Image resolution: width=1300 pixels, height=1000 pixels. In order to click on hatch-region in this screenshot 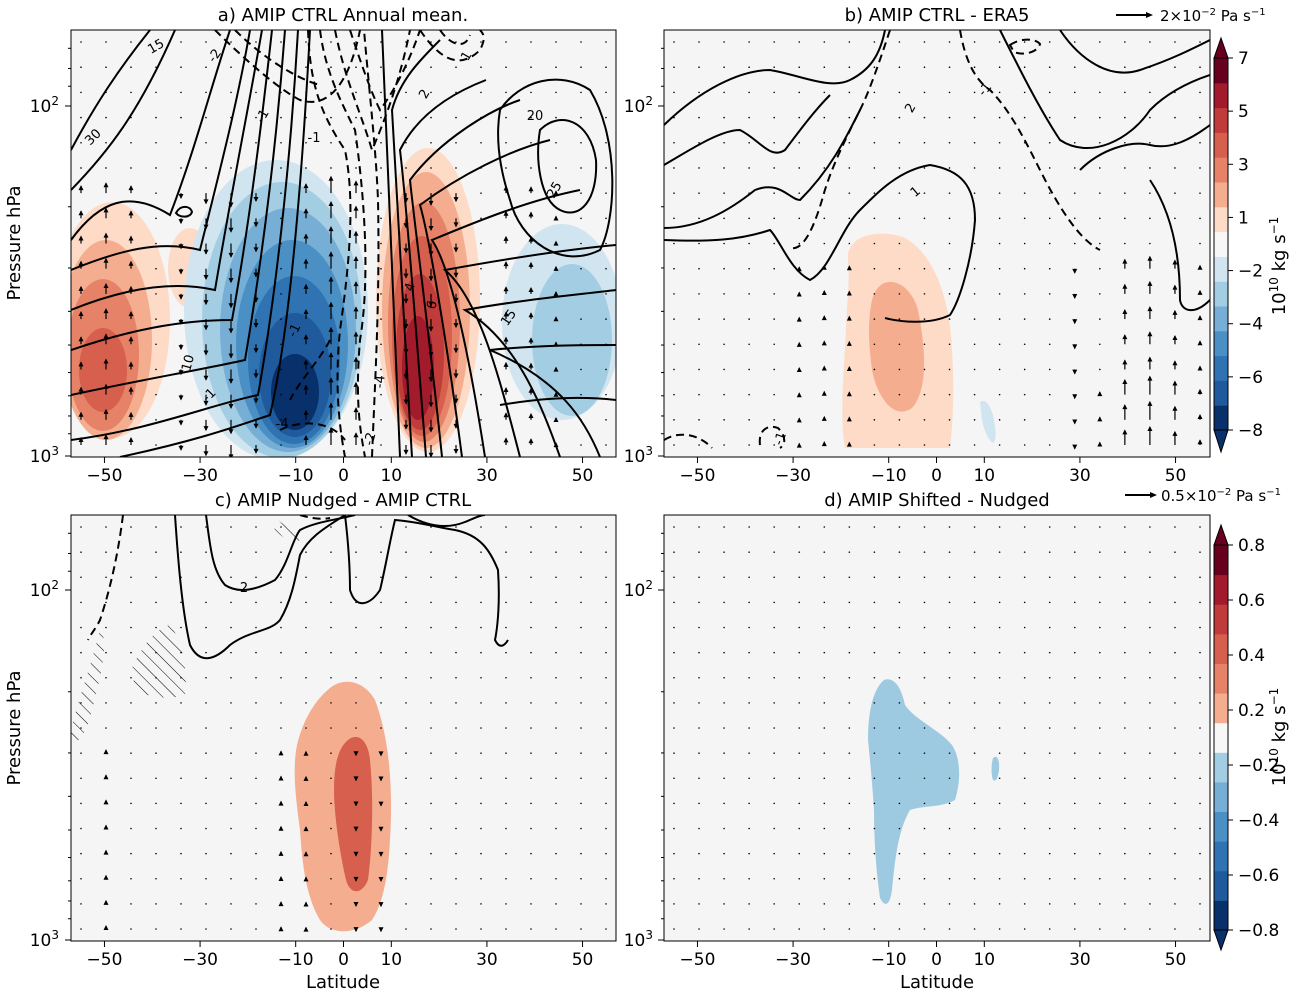, I will do `click(285, 528)`.